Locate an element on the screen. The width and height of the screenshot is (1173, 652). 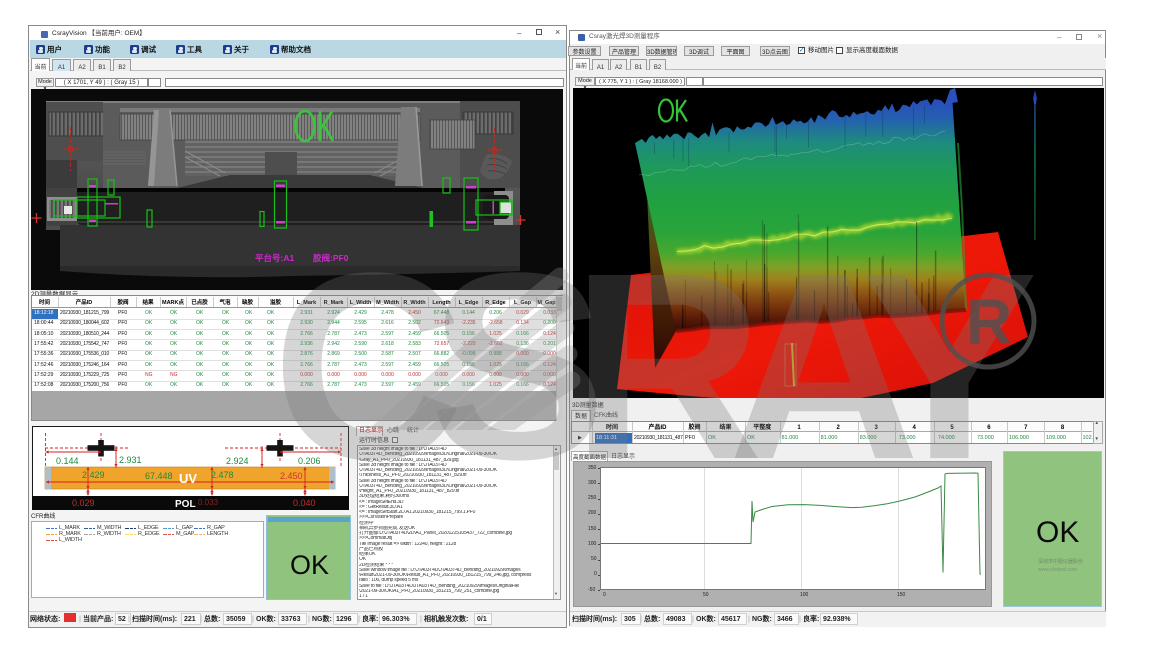
svg-text: 0.029 is located at coordinates (83, 503).